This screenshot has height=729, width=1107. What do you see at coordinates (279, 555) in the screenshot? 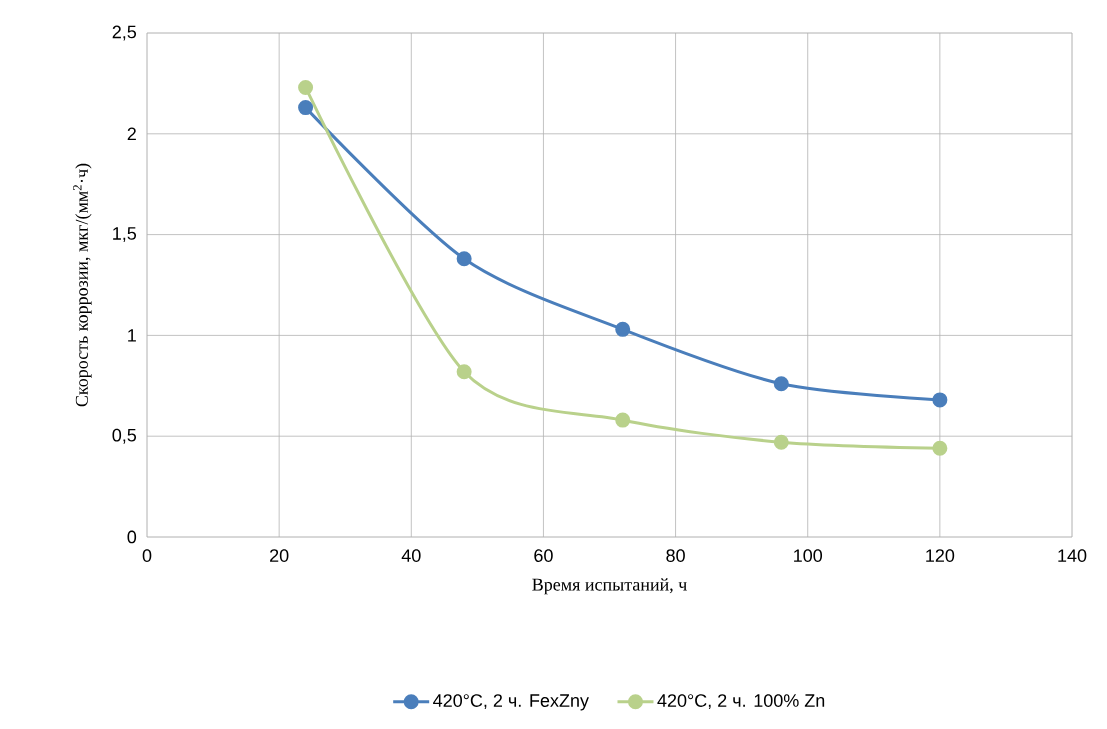
I see `x-tick-label: 20` at bounding box center [279, 555].